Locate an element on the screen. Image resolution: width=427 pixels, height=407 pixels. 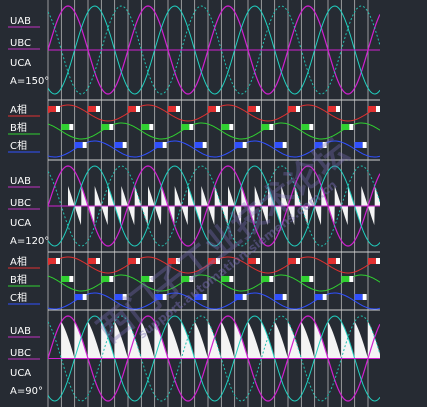
label-a150-2: UCA is located at coordinates (20, 63).